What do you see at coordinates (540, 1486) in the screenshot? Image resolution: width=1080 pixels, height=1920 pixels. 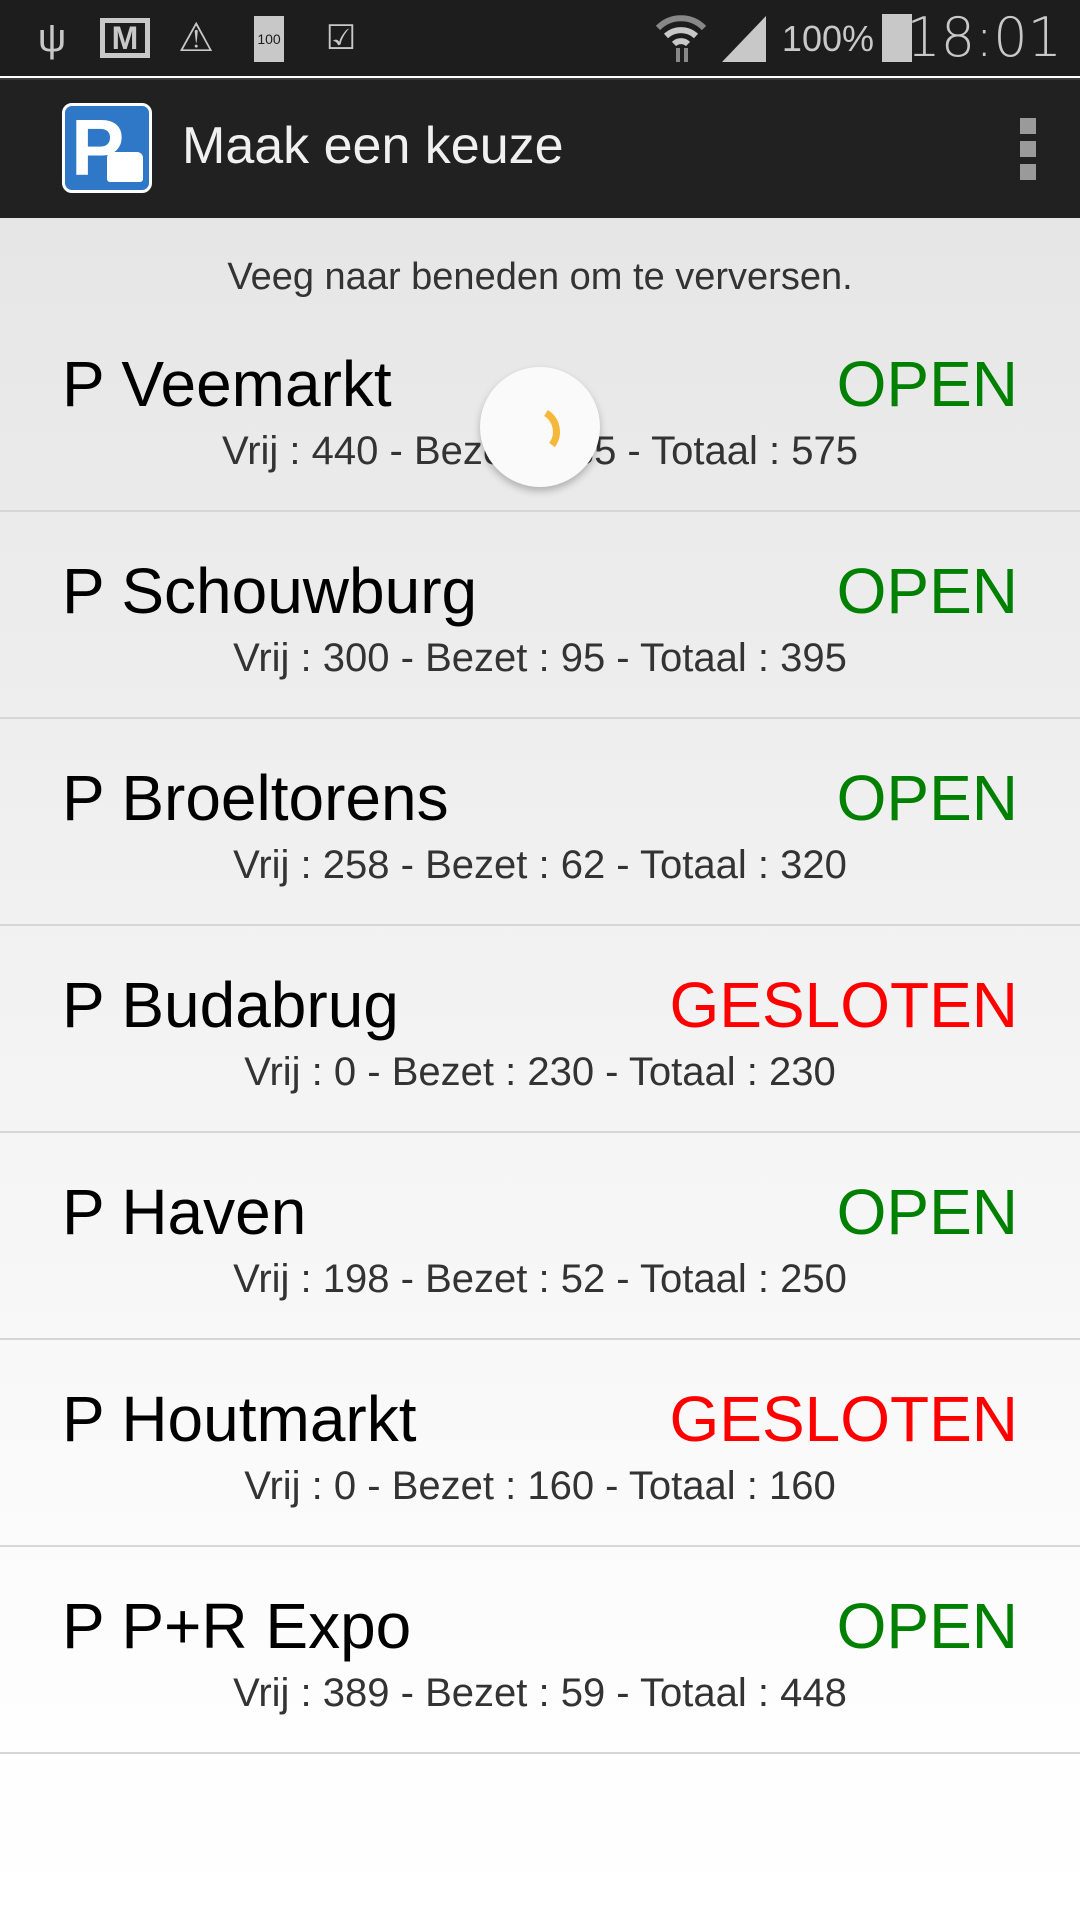 I see `parking-stats: Vrij : 0 - Bezet : 160 - Totaal : 160` at bounding box center [540, 1486].